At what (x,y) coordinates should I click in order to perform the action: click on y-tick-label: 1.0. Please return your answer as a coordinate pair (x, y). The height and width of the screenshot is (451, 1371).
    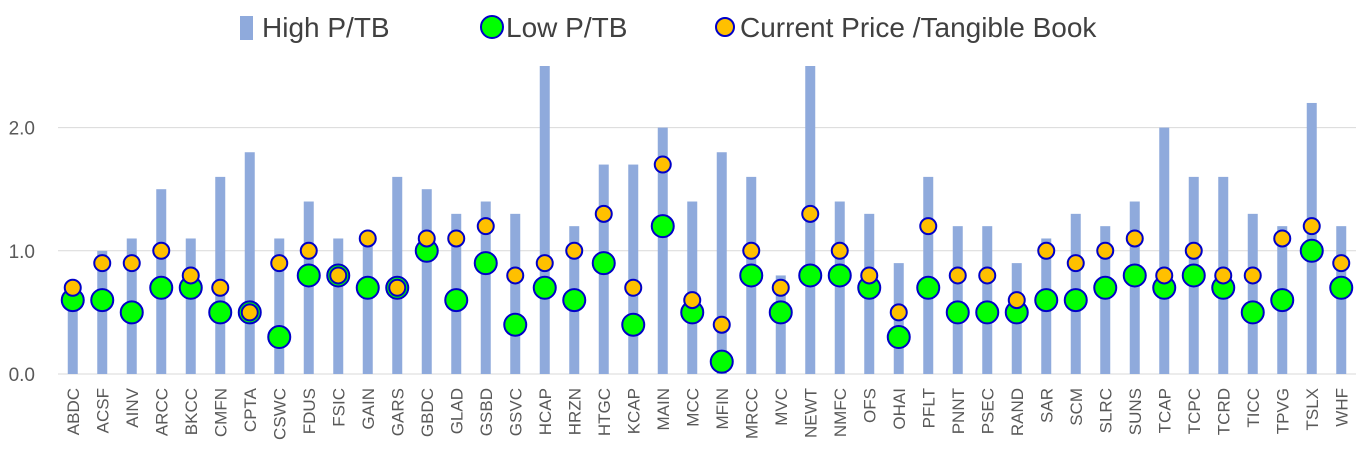
    Looking at the image, I should click on (22, 252).